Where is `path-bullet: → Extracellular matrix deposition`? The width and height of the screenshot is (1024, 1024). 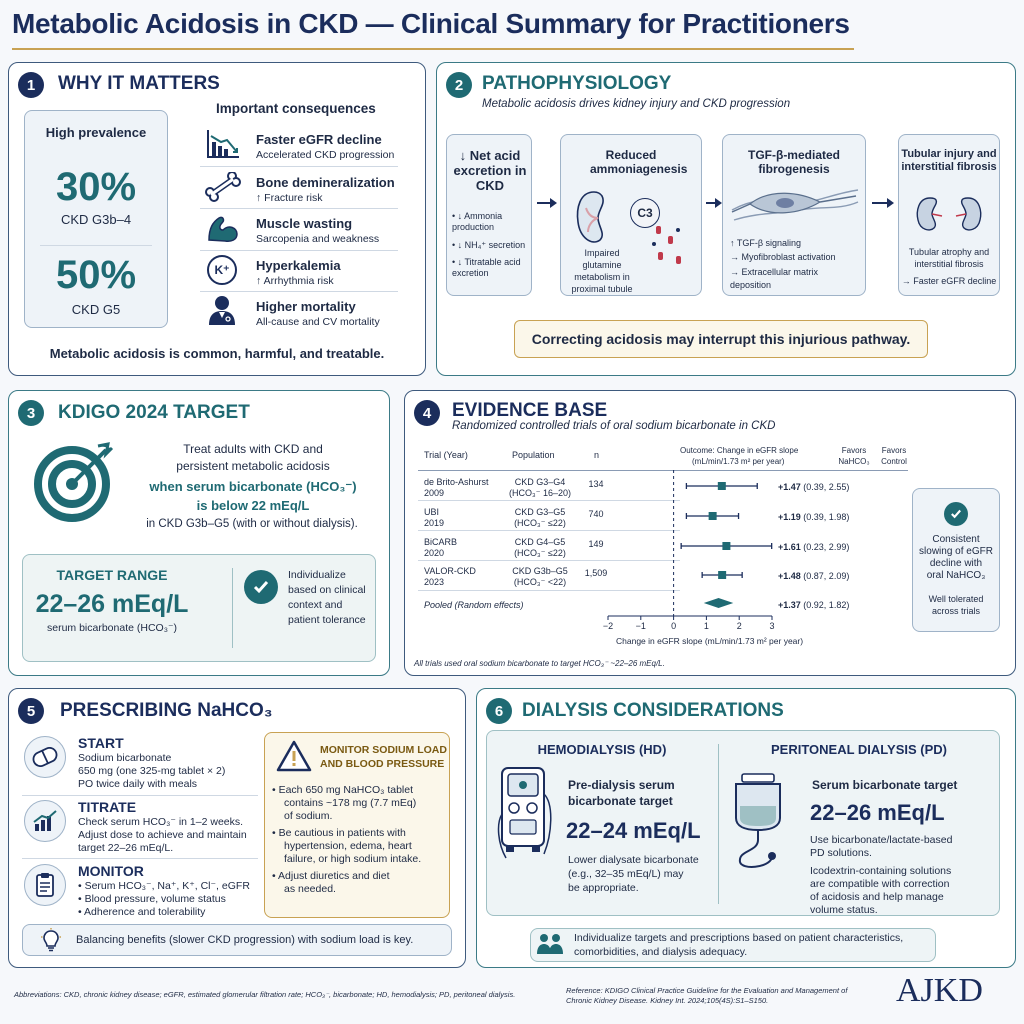 path-bullet: → Extracellular matrix deposition is located at coordinates (774, 278).